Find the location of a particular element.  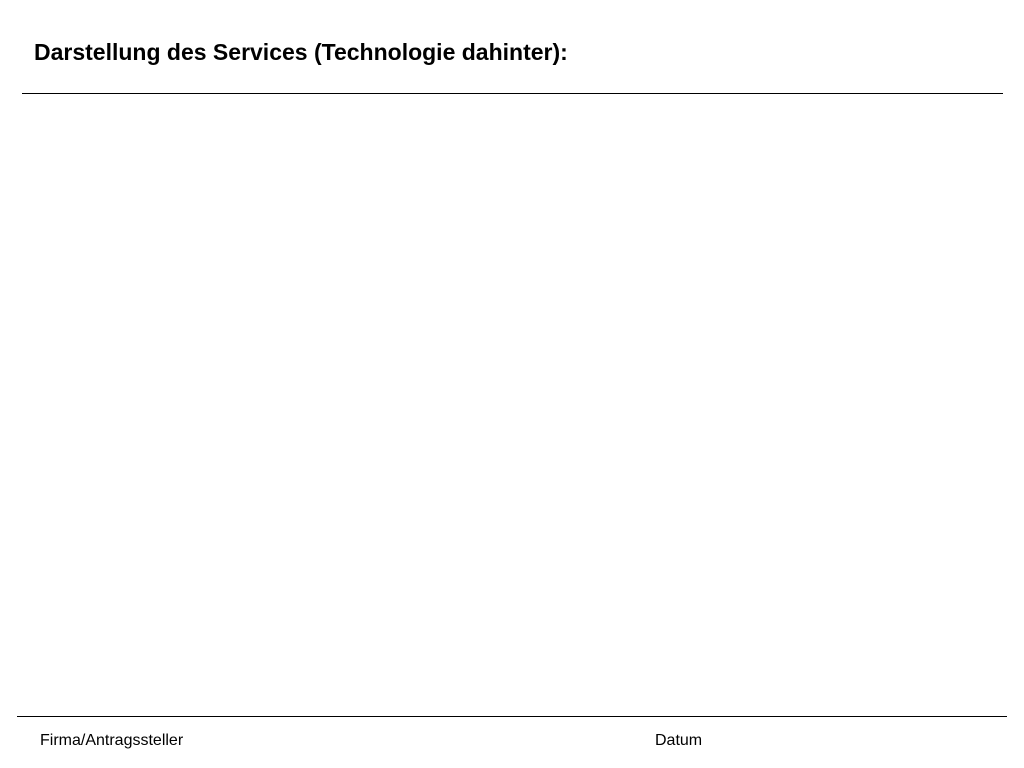

header-divider is located at coordinates (512, 93).